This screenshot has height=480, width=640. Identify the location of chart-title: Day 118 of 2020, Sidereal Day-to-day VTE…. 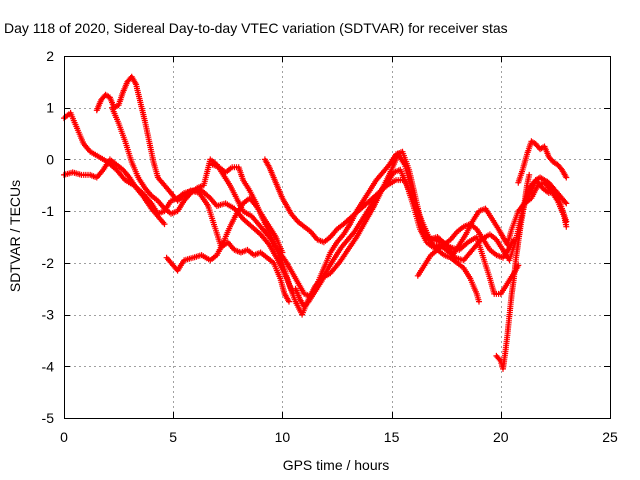
(256, 28).